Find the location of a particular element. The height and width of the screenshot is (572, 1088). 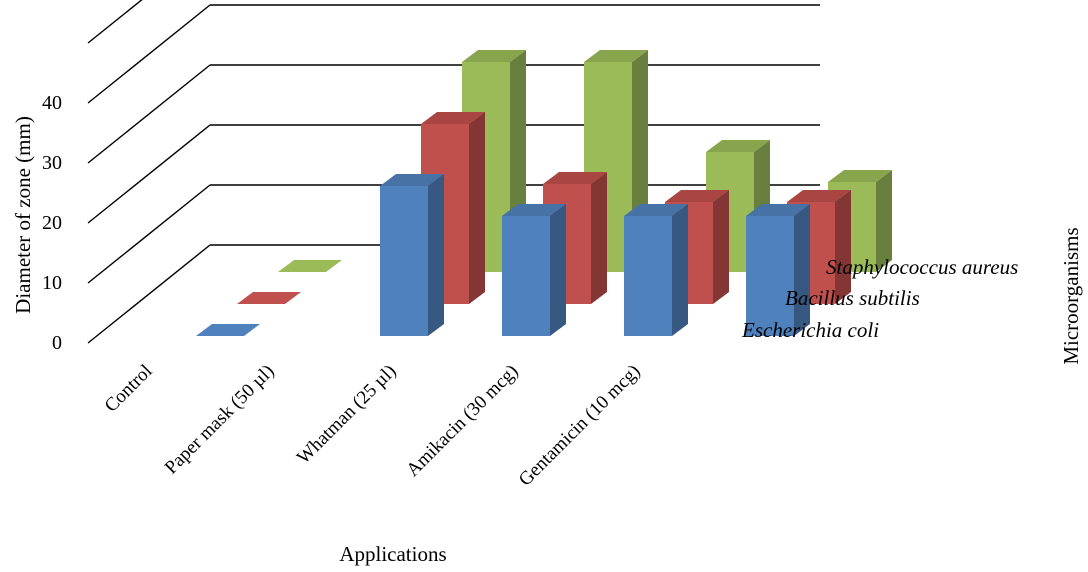

category-label: Control is located at coordinates (129, 389).